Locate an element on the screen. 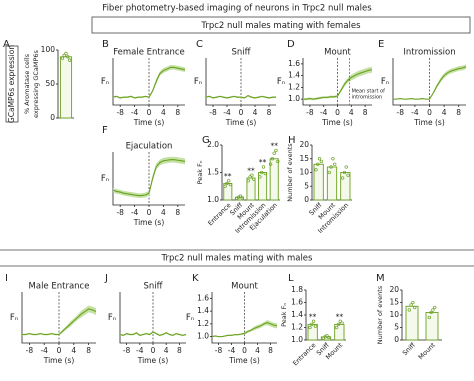 The width and height of the screenshot is (474, 381). panel-title: Intromission is located at coordinates (429, 53).